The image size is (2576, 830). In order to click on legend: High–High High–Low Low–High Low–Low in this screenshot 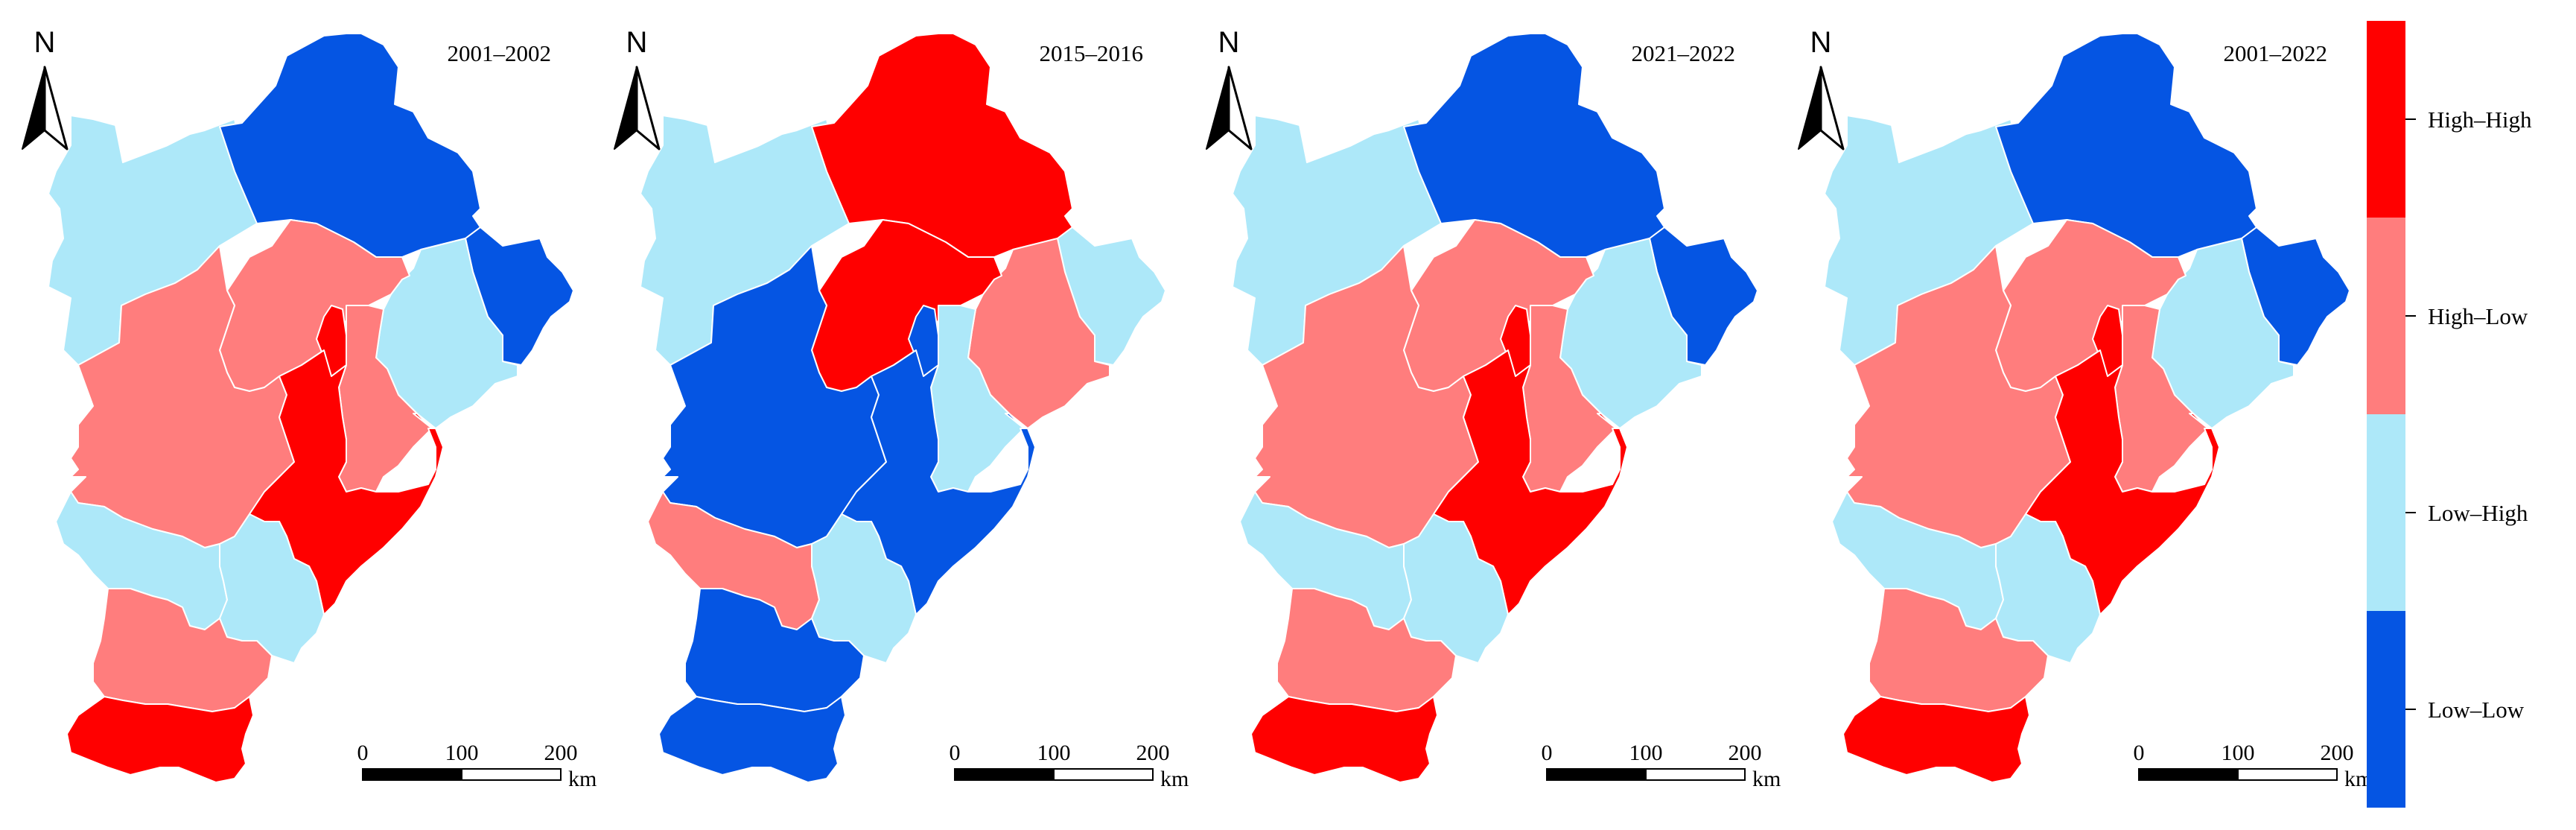, I will do `click(2449, 414)`.